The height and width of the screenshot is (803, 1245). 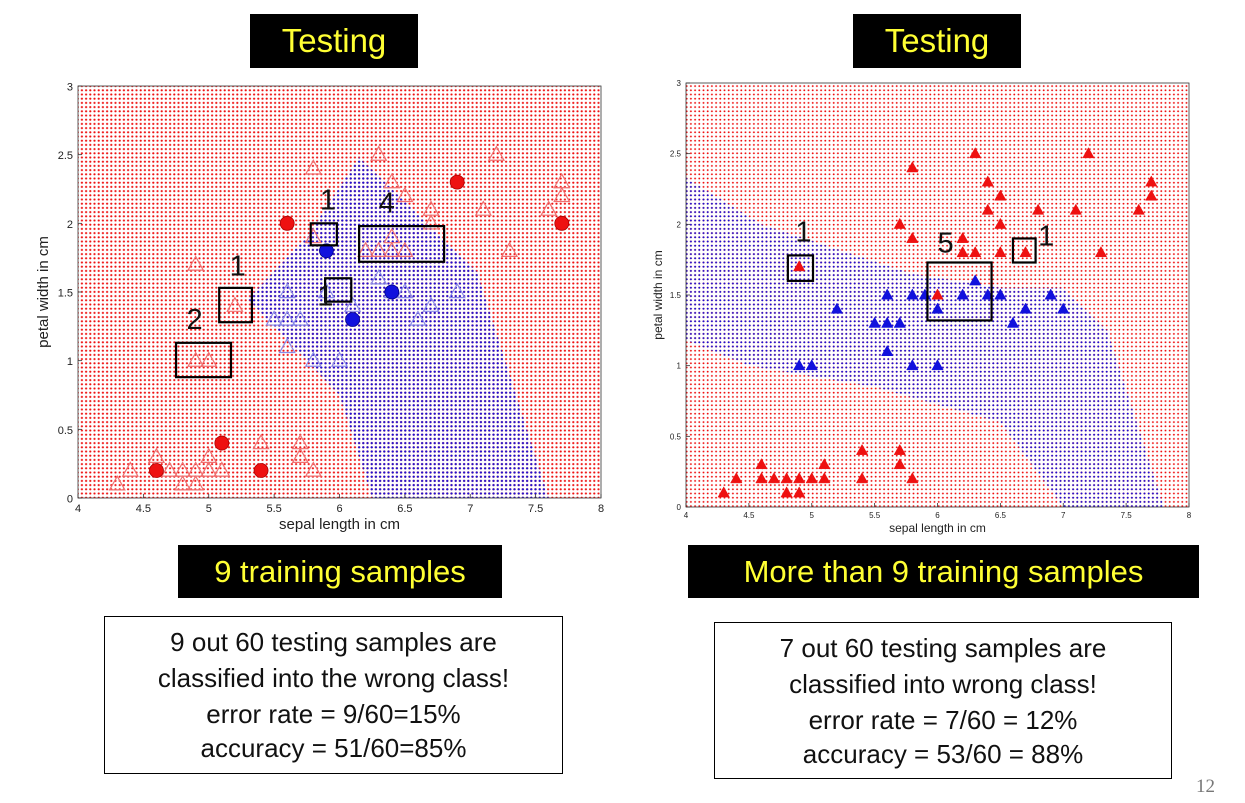 What do you see at coordinates (658, 294) in the screenshot?
I see `y-axis-label: petal width in cm` at bounding box center [658, 294].